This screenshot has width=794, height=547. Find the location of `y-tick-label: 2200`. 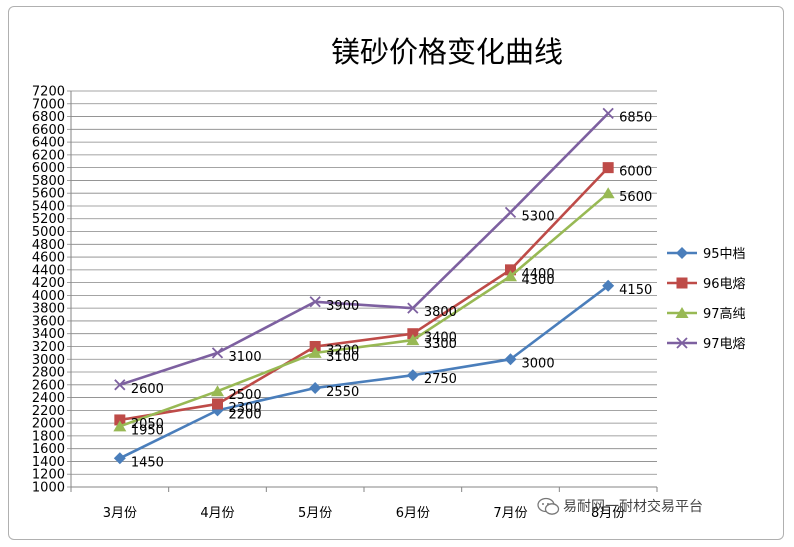

y-tick-label: 2200 is located at coordinates (48, 411).